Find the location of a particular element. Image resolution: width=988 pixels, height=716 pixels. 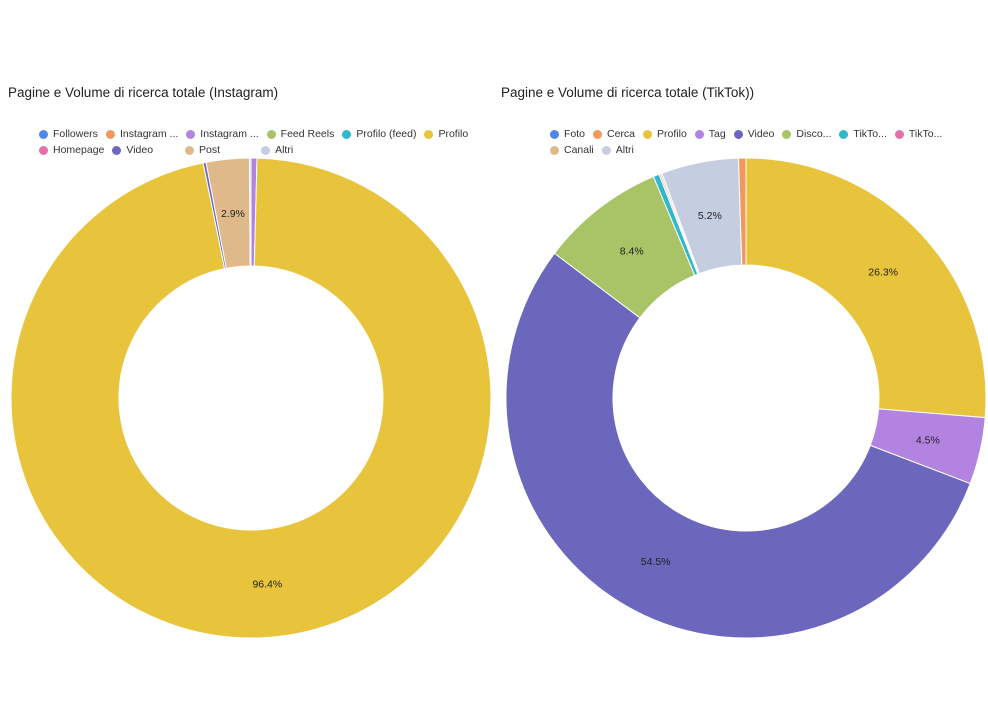

slice-data-label: 96.4% is located at coordinates (267, 584).